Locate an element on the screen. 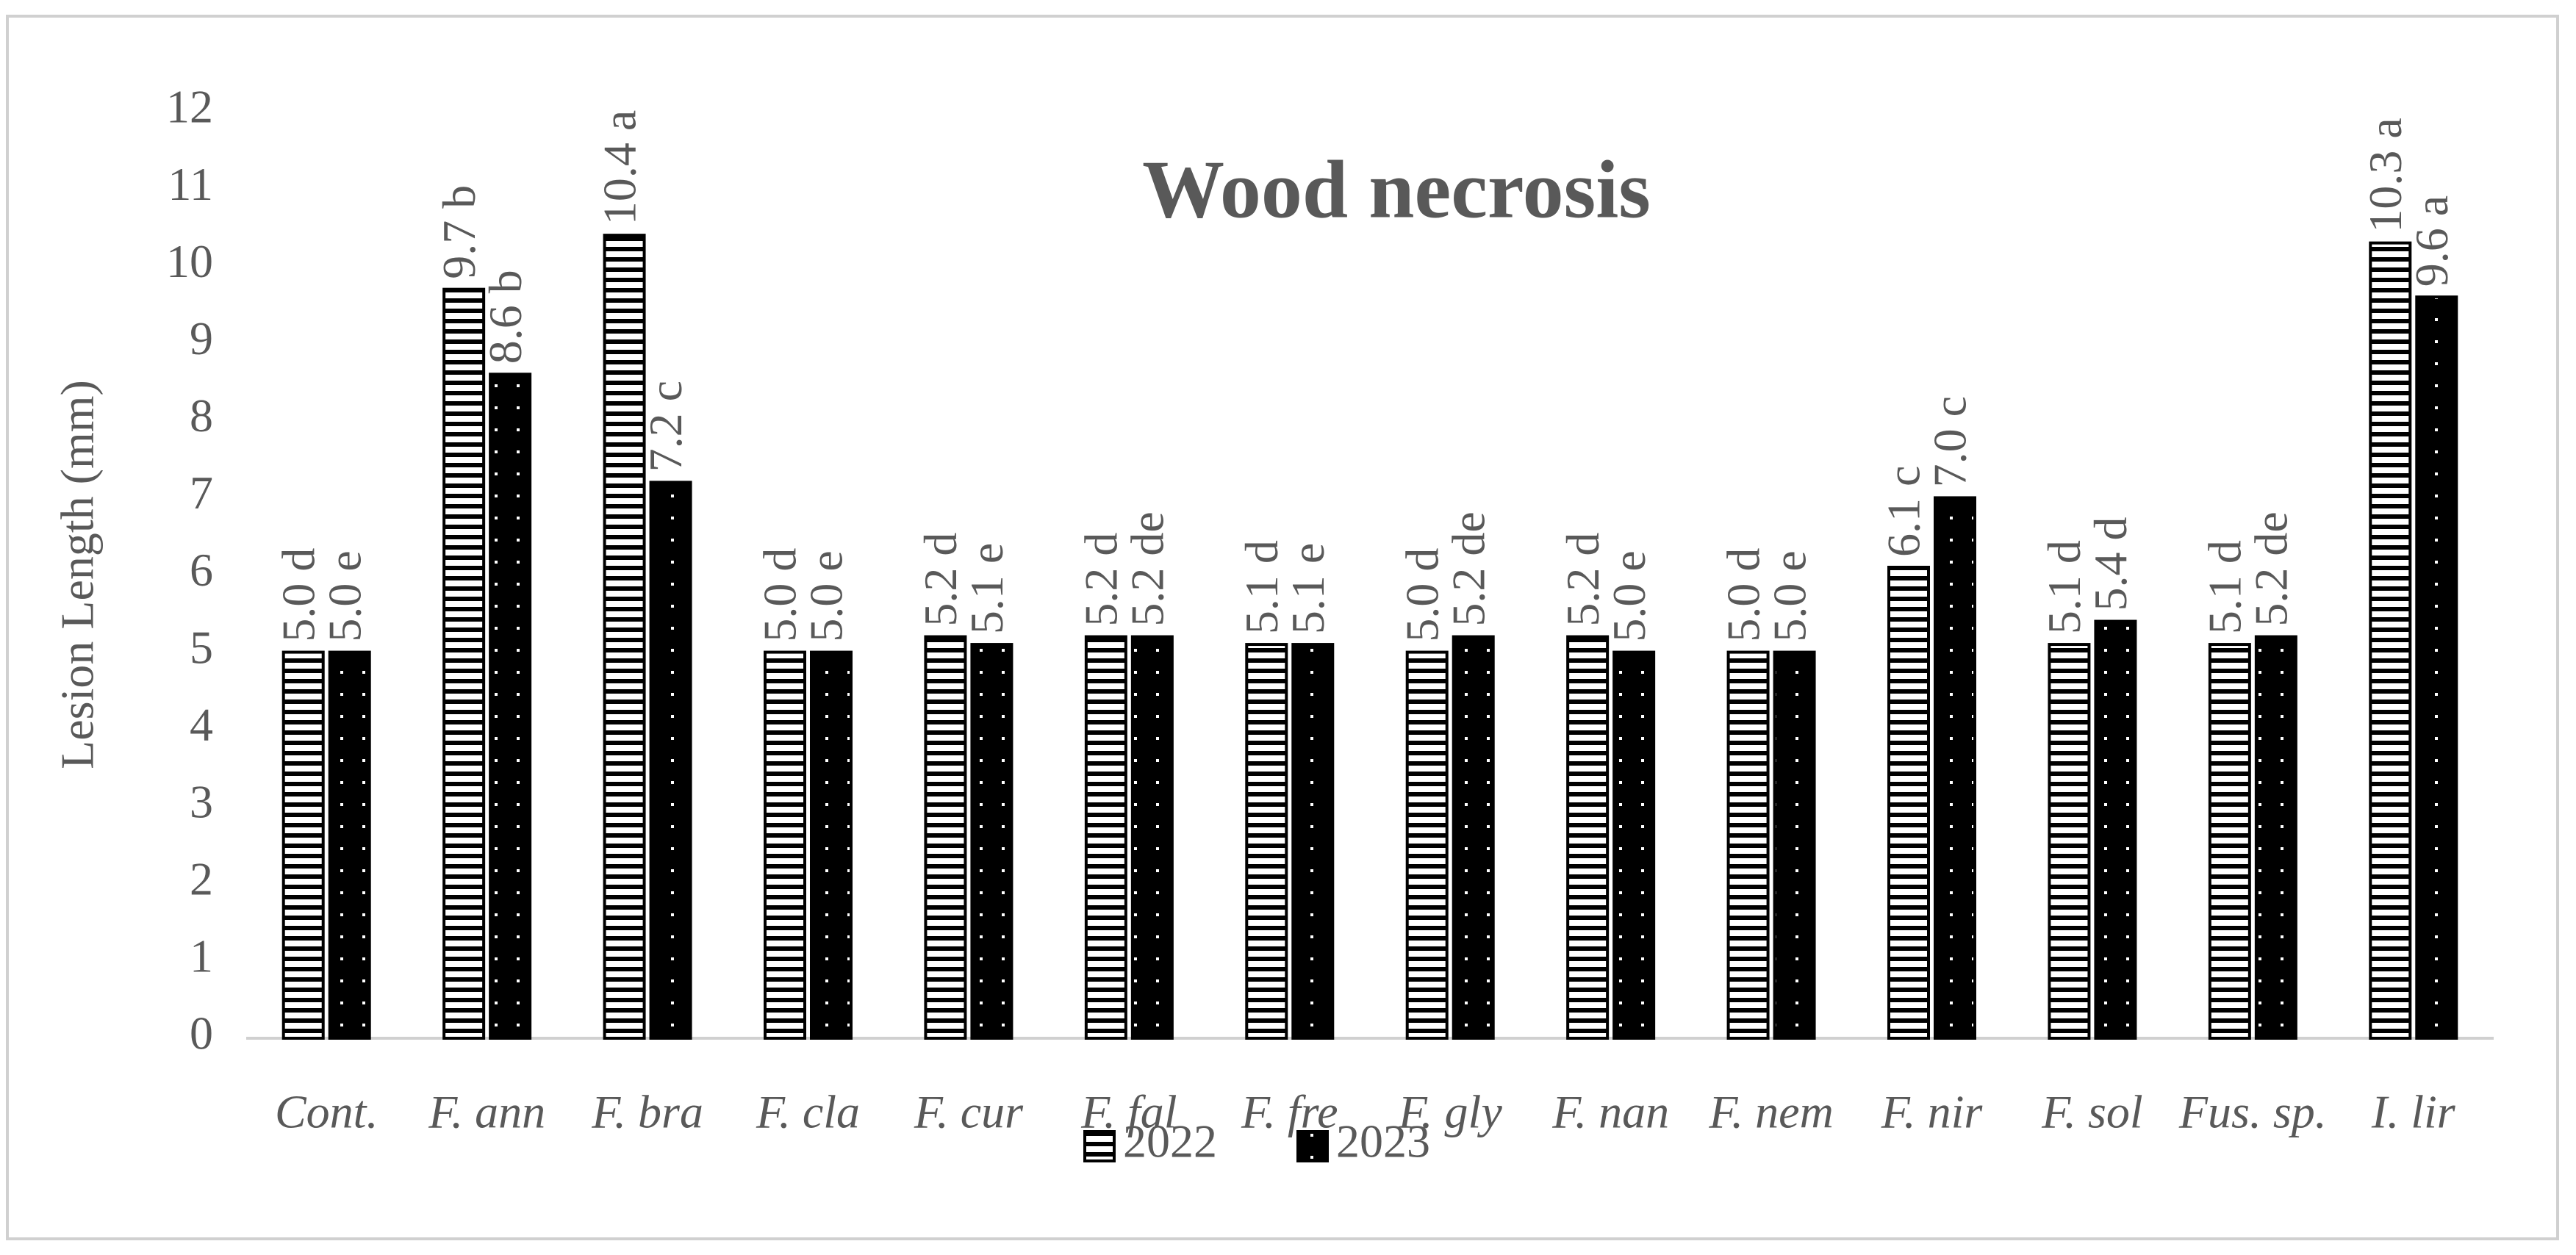 The width and height of the screenshot is (2576, 1255). x-tick-label: F. gly is located at coordinates (1450, 1112).